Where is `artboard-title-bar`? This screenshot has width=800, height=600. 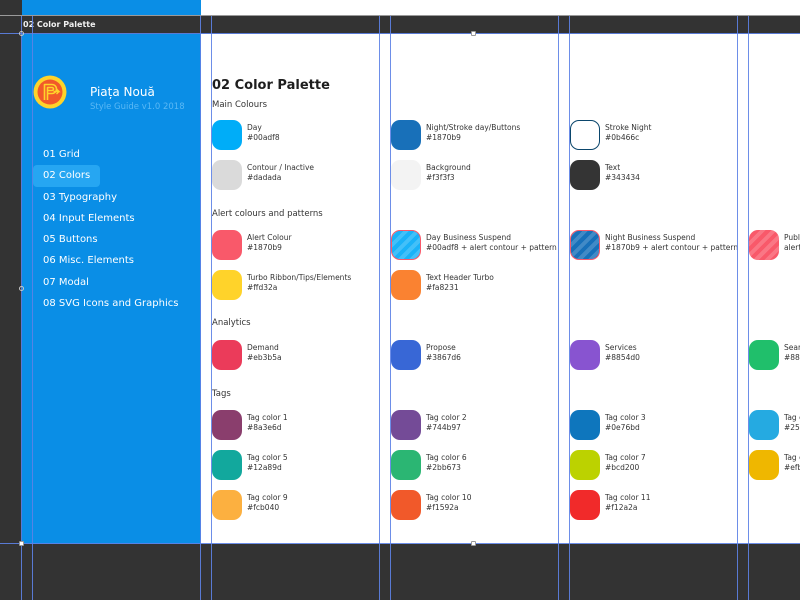 artboard-title-bar is located at coordinates (400, 25).